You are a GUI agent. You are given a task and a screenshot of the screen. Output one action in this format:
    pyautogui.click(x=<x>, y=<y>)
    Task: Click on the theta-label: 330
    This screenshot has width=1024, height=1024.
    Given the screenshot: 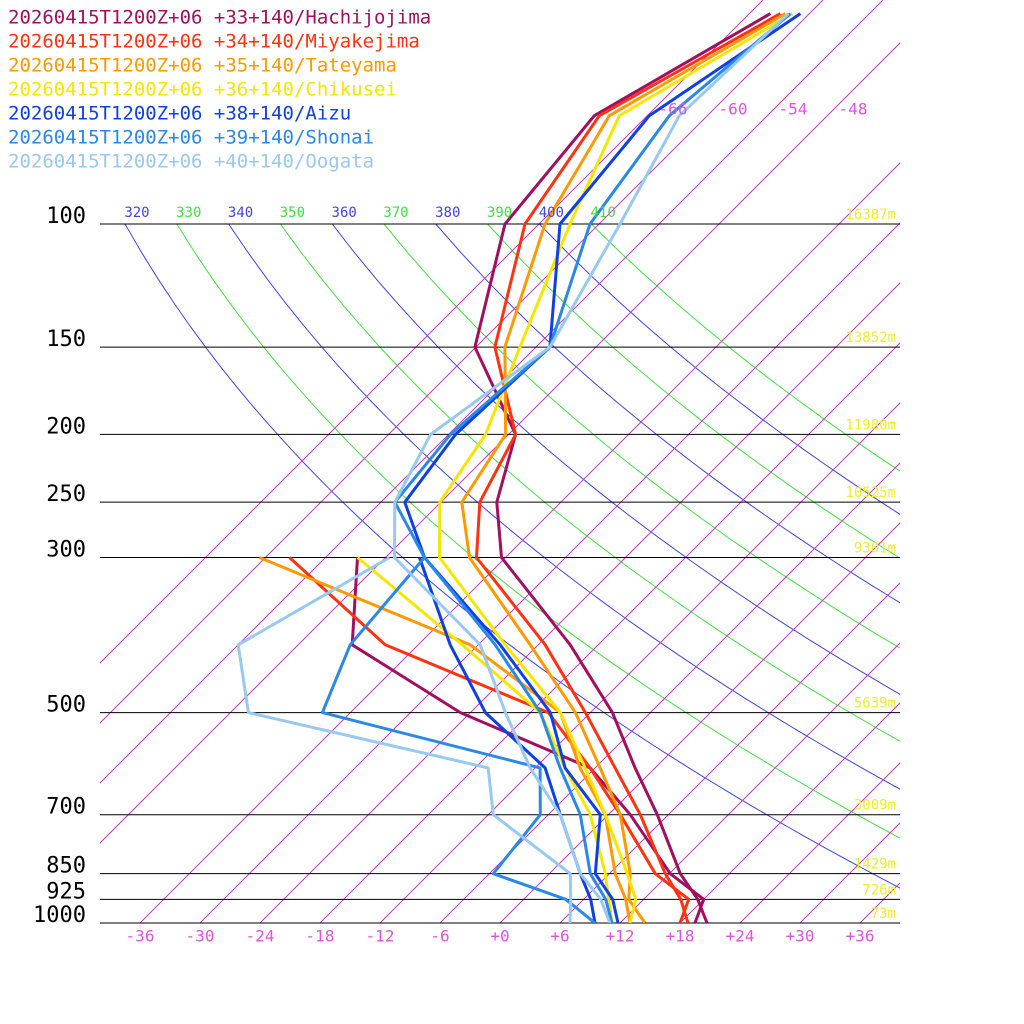 What is the action you would take?
    pyautogui.click(x=188, y=213)
    